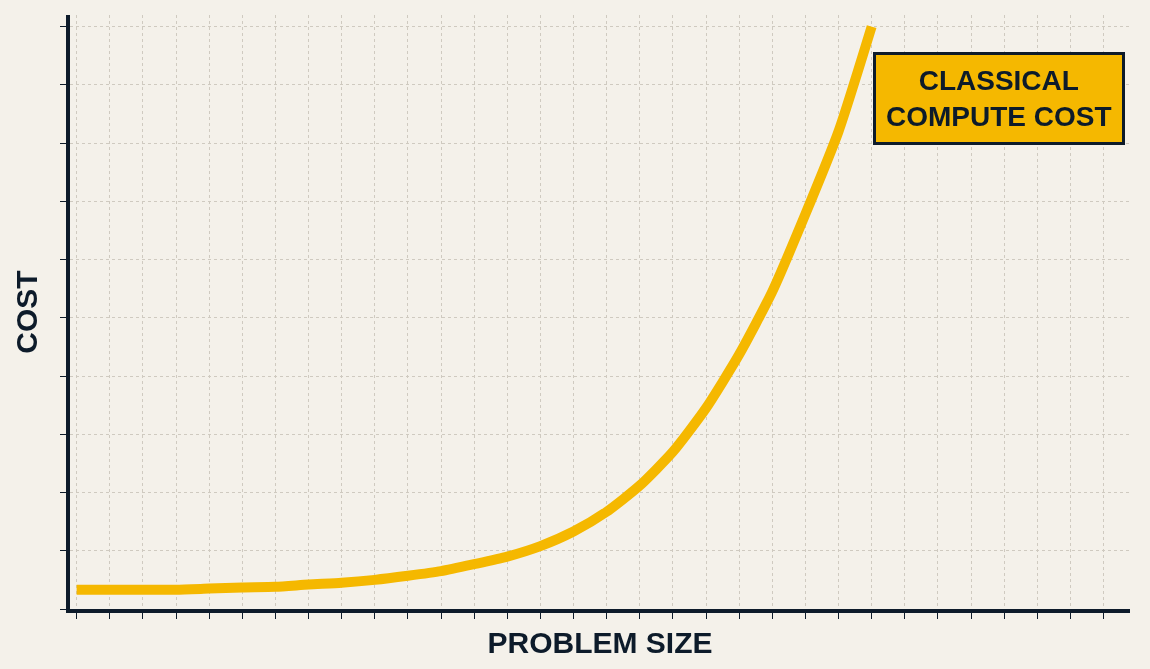 The image size is (1150, 669). I want to click on annotation: CLASSICAL COMPUTE COST, so click(999, 99).